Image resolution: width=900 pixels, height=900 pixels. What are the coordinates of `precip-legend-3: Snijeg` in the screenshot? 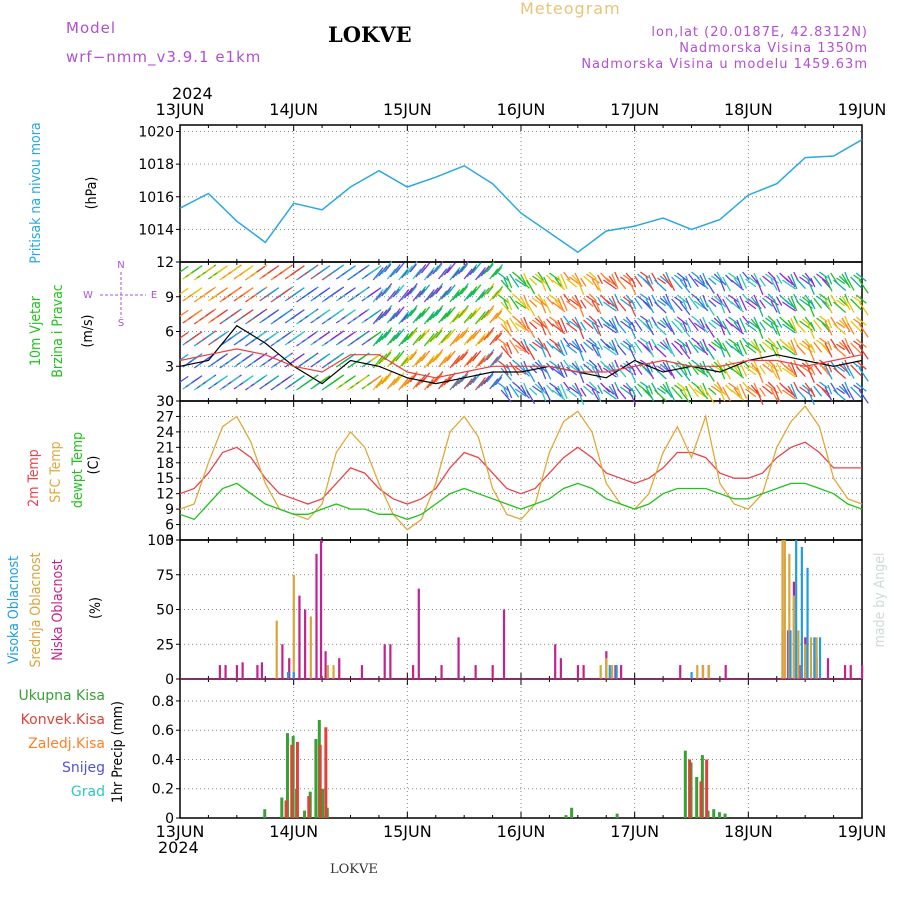 It's located at (83, 768).